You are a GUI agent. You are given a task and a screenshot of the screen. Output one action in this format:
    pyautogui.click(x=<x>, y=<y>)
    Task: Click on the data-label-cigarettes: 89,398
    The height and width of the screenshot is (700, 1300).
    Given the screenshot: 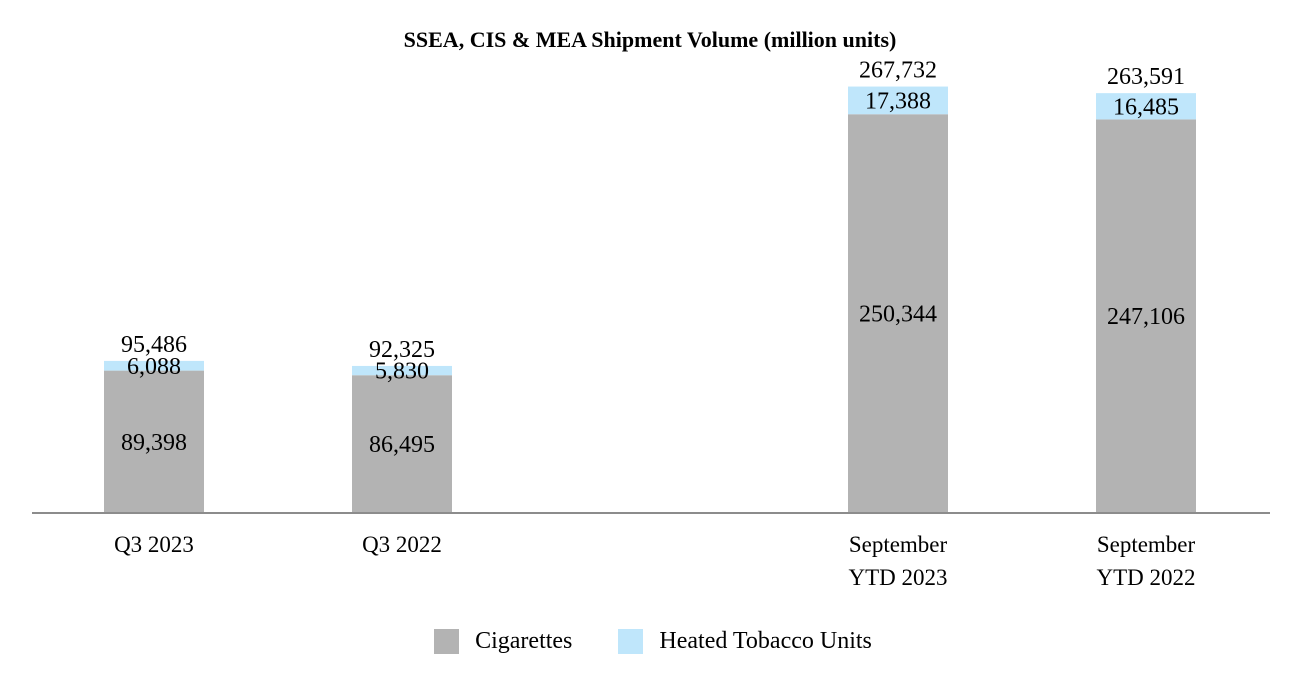 What is the action you would take?
    pyautogui.click(x=154, y=443)
    